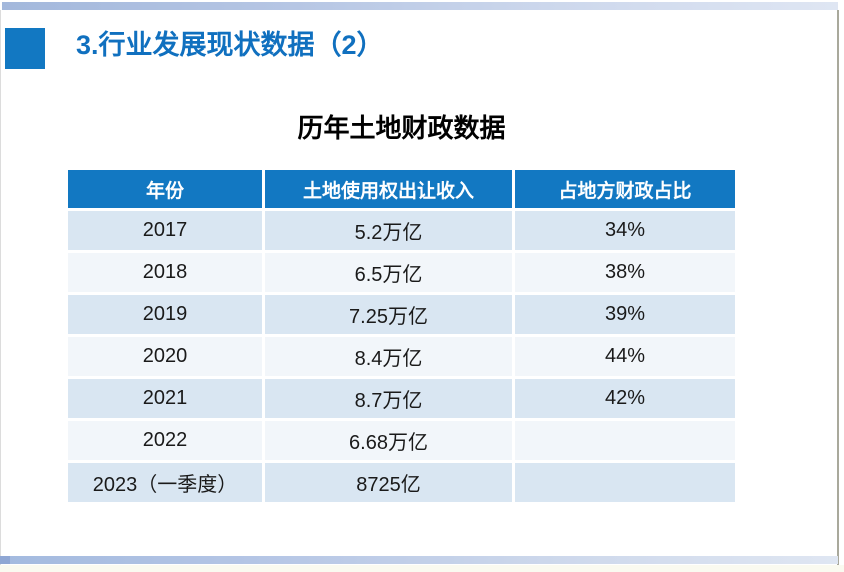  What do you see at coordinates (625, 398) in the screenshot?
I see `table-cell-share: 42%` at bounding box center [625, 398].